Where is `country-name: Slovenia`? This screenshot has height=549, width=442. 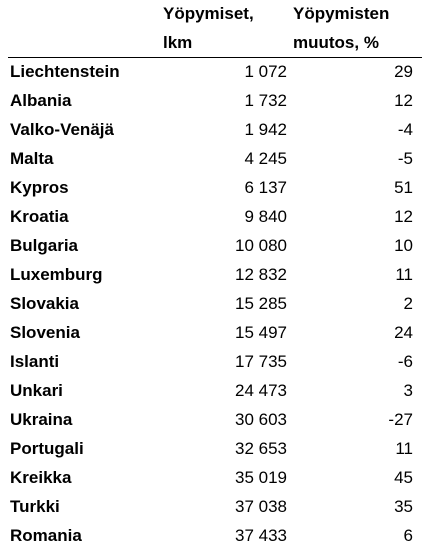 country-name: Slovenia is located at coordinates (45, 332).